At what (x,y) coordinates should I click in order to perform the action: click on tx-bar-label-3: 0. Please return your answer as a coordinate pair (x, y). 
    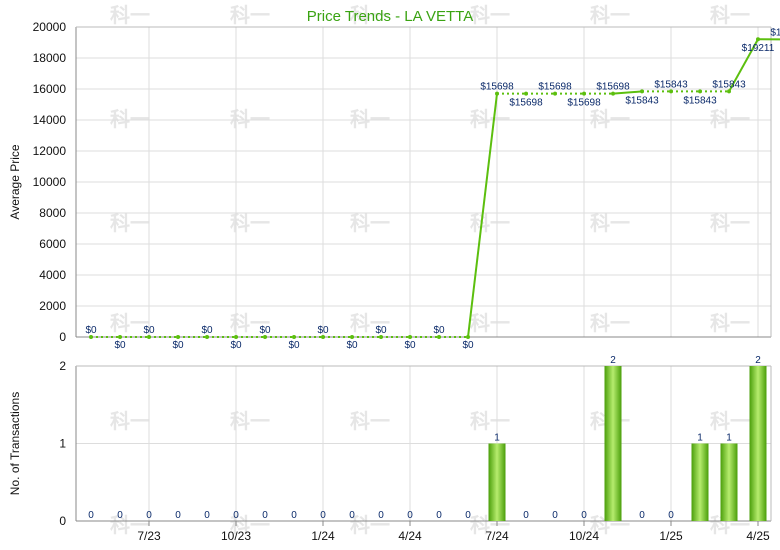
    Looking at the image, I should click on (178, 515).